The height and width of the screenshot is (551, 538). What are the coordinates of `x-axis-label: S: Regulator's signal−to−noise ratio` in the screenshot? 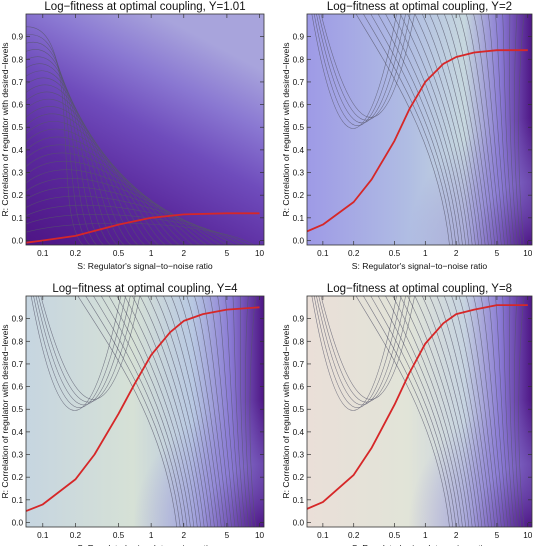 It's located at (145, 266).